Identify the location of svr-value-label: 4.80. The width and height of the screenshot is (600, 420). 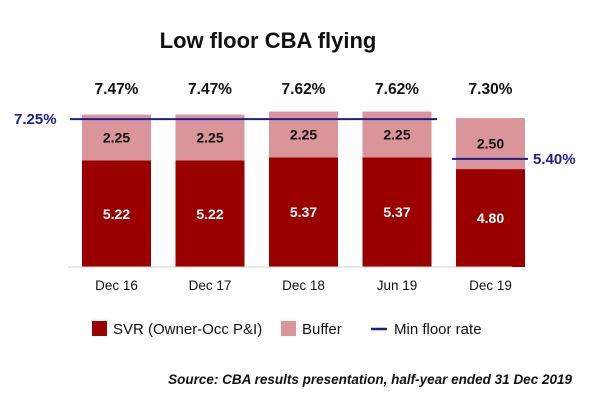
(490, 218).